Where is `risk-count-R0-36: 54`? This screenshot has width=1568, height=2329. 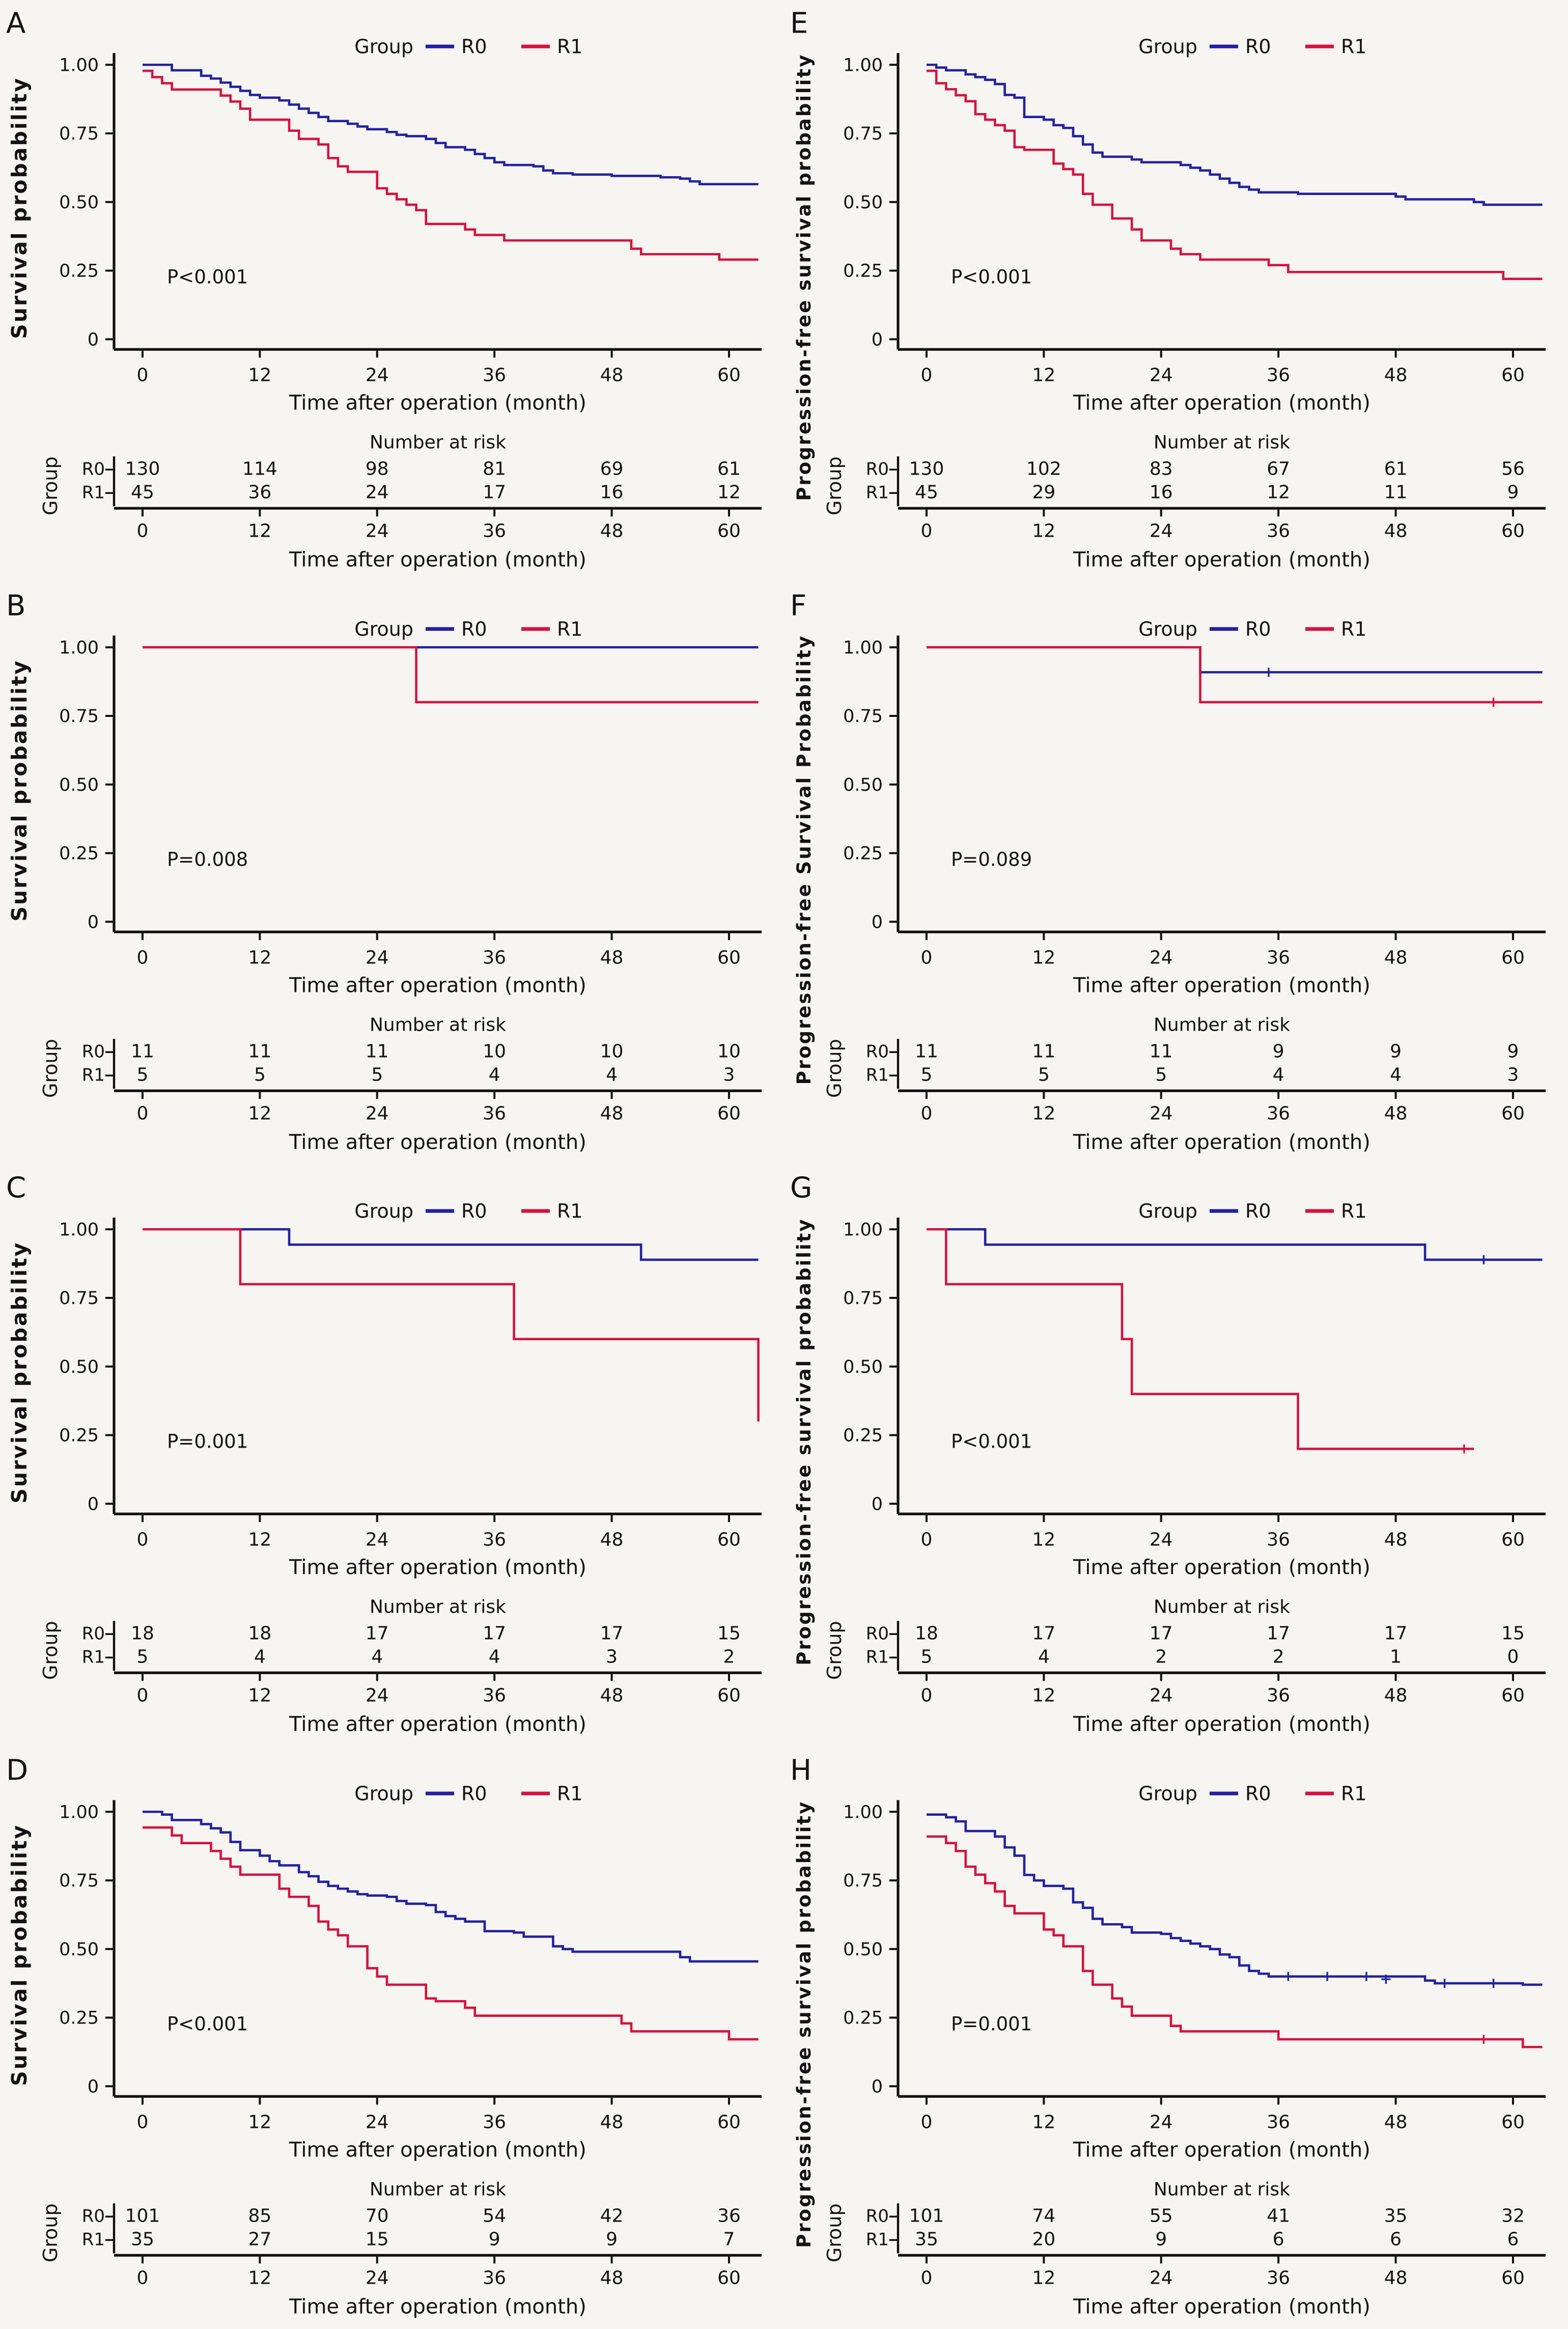 risk-count-R0-36: 54 is located at coordinates (494, 2215).